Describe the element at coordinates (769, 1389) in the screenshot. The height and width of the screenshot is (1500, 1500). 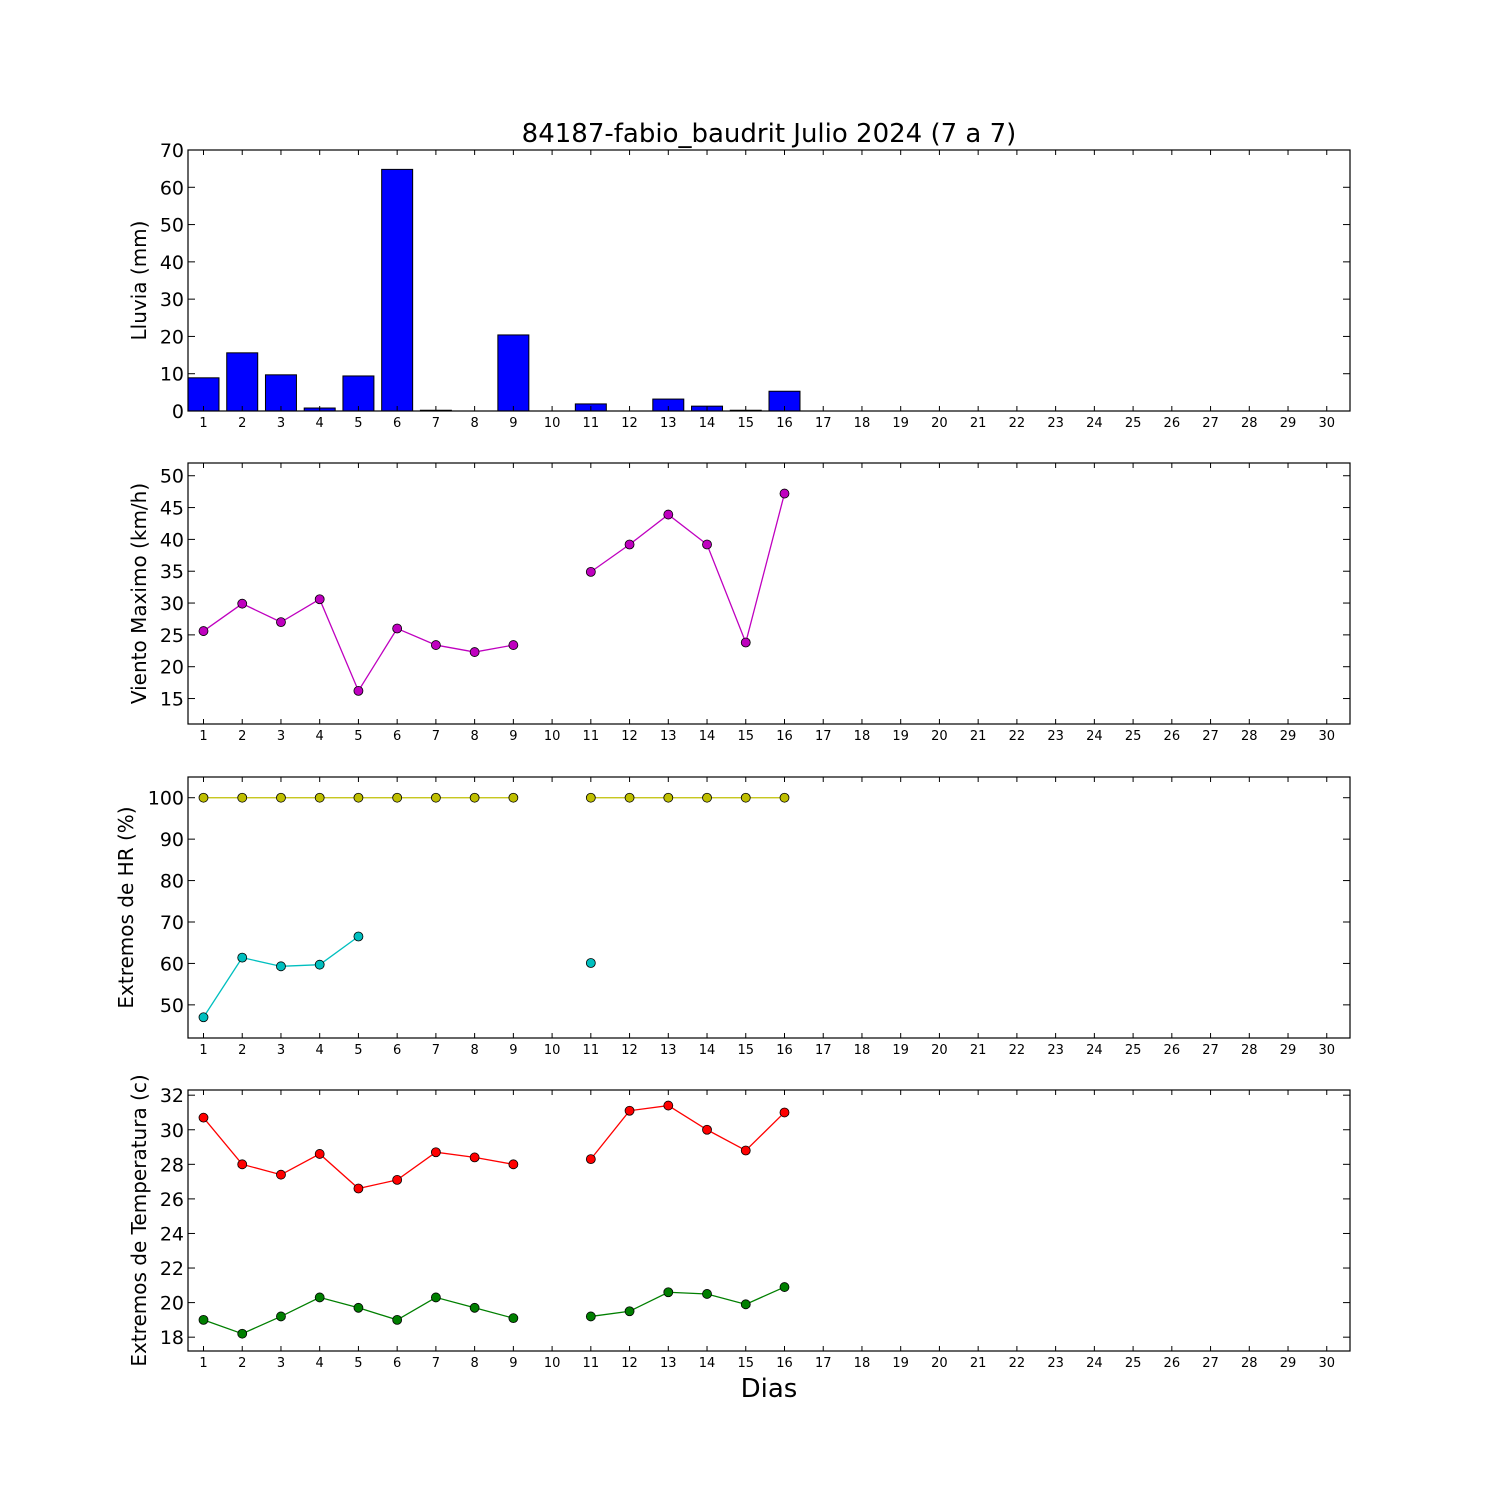
I see `x-axis-label: Dias` at that location.